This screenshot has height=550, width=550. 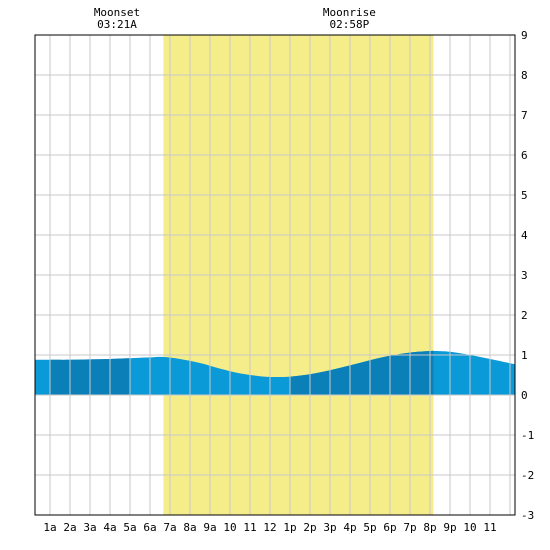 I want to click on x-tick-label: 8a, so click(x=189, y=527).